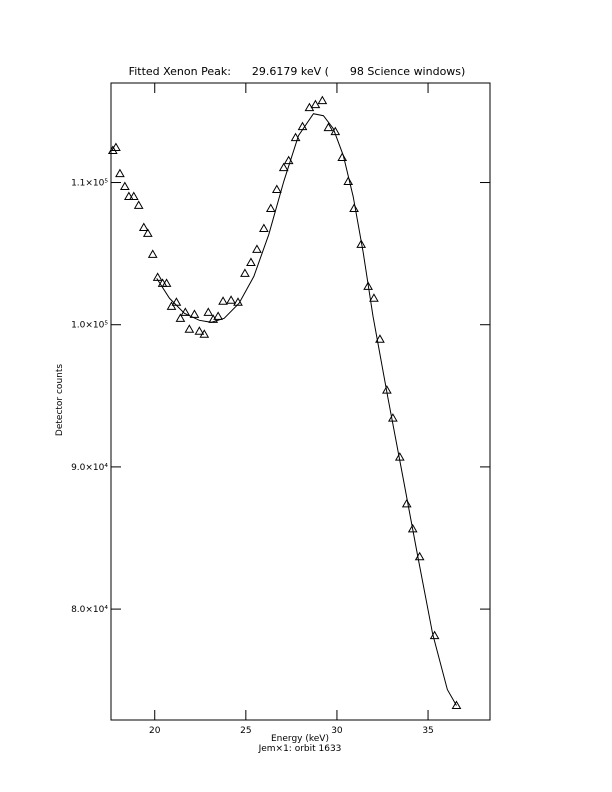 This screenshot has height=792, width=612. Describe the element at coordinates (89, 326) in the screenshot. I see `y-tick-label: 1.0×10⁵` at that location.